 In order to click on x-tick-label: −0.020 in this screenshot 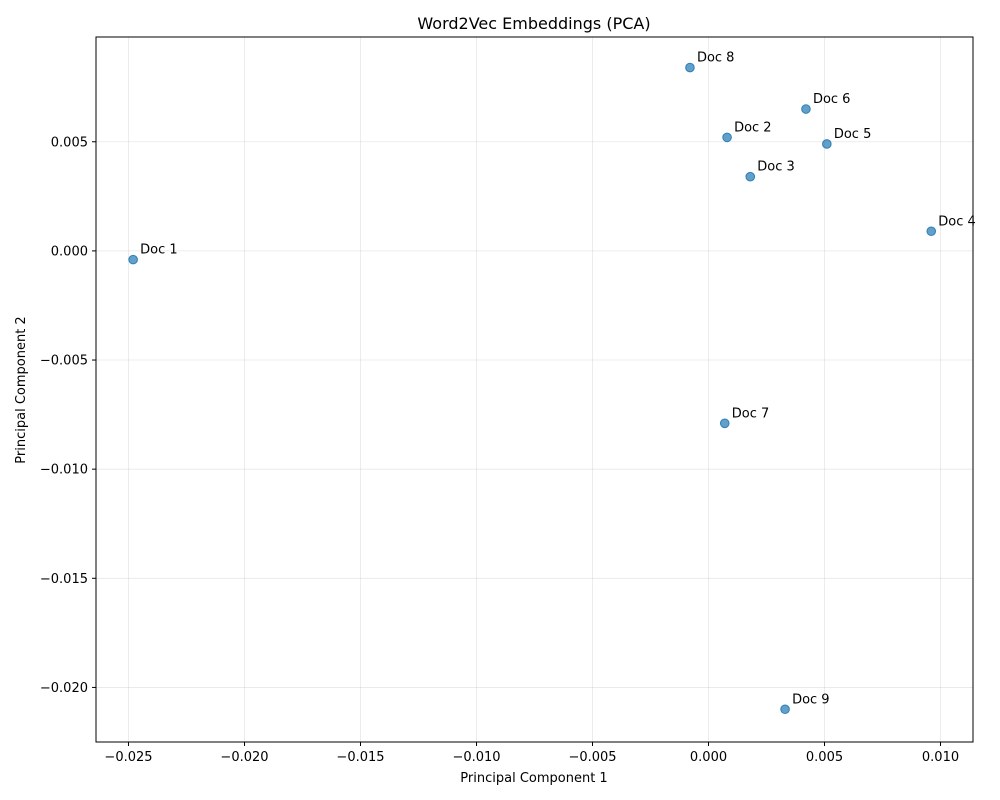, I will do `click(244, 757)`.